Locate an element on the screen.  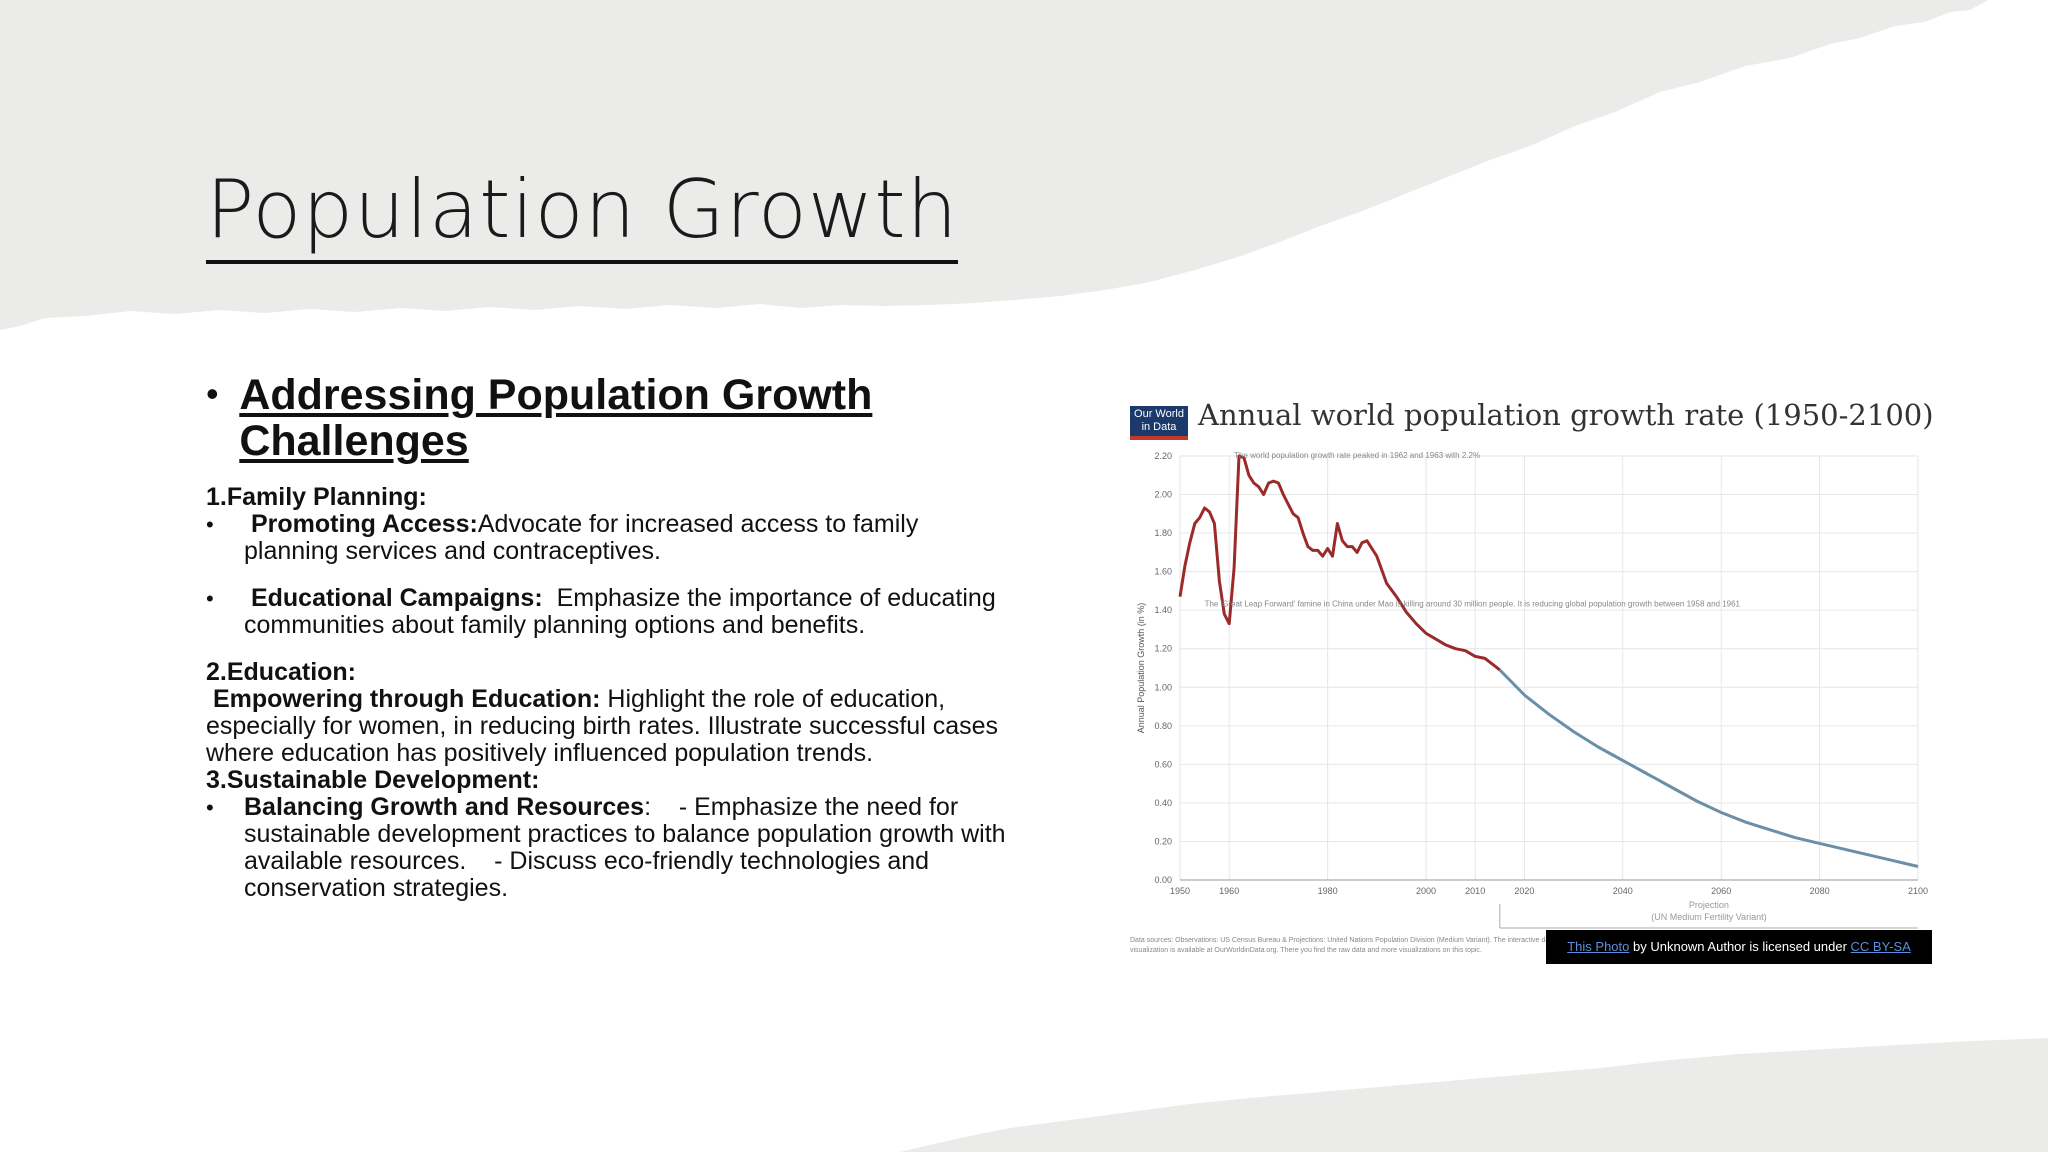
y-tick-label: 1.00 is located at coordinates (1163, 687).